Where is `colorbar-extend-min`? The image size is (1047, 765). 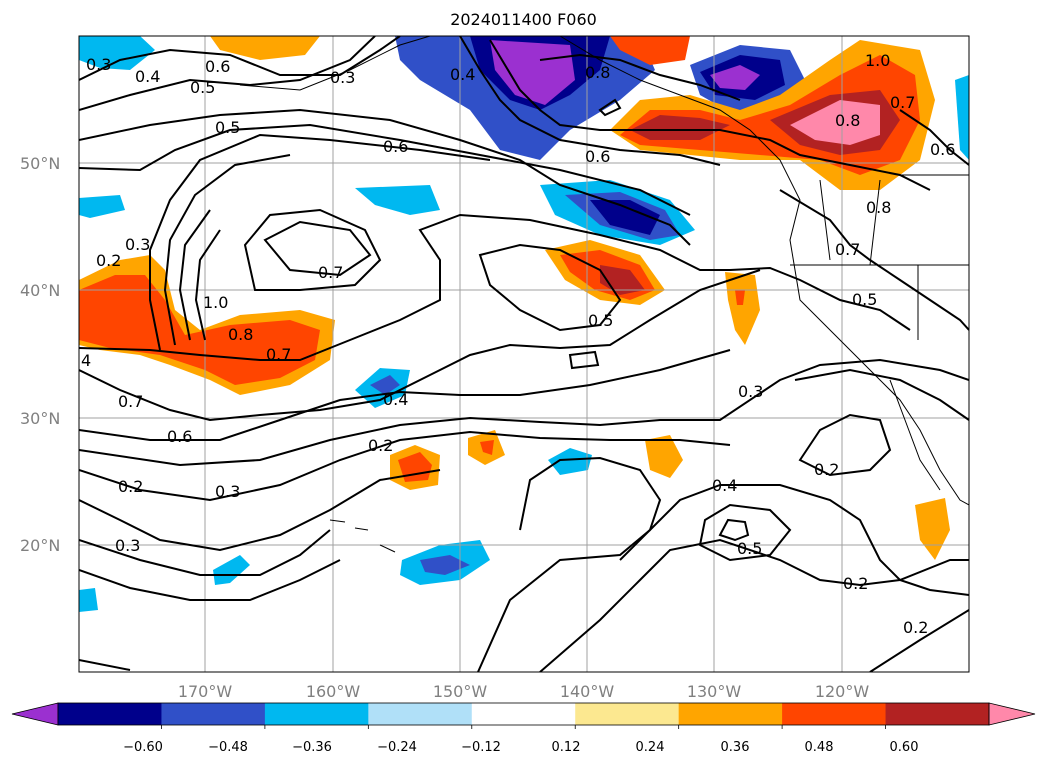
colorbar-extend-min is located at coordinates (35, 714).